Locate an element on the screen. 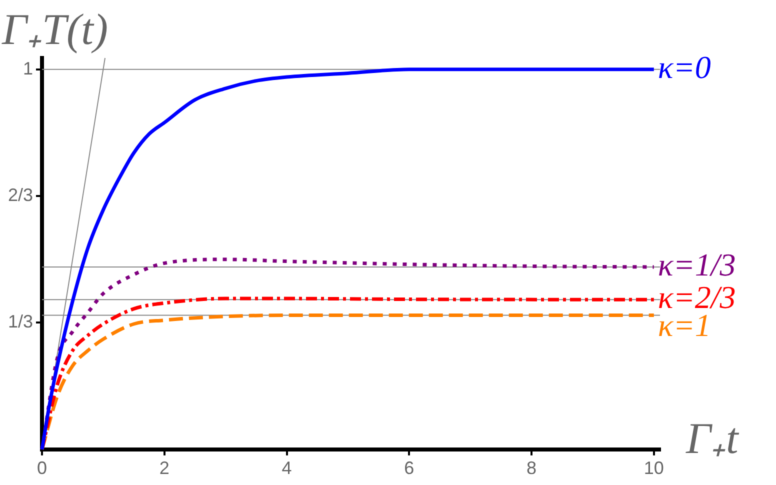 The image size is (776, 485). x-tick-label: 2 is located at coordinates (164, 468).